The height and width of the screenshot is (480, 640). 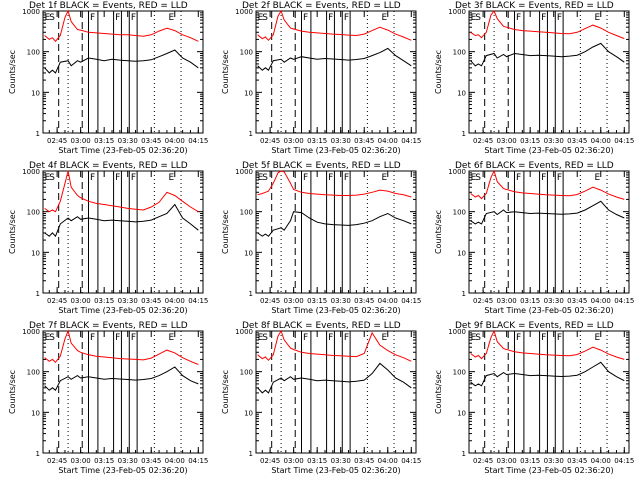 I want to click on panel-title: Det 7f BLACK = Events, RED = LLD, so click(x=108, y=326).